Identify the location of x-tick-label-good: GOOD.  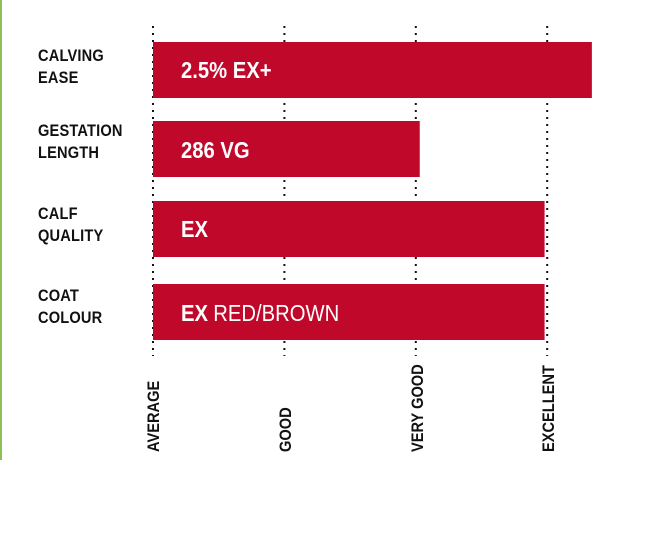
(285, 429).